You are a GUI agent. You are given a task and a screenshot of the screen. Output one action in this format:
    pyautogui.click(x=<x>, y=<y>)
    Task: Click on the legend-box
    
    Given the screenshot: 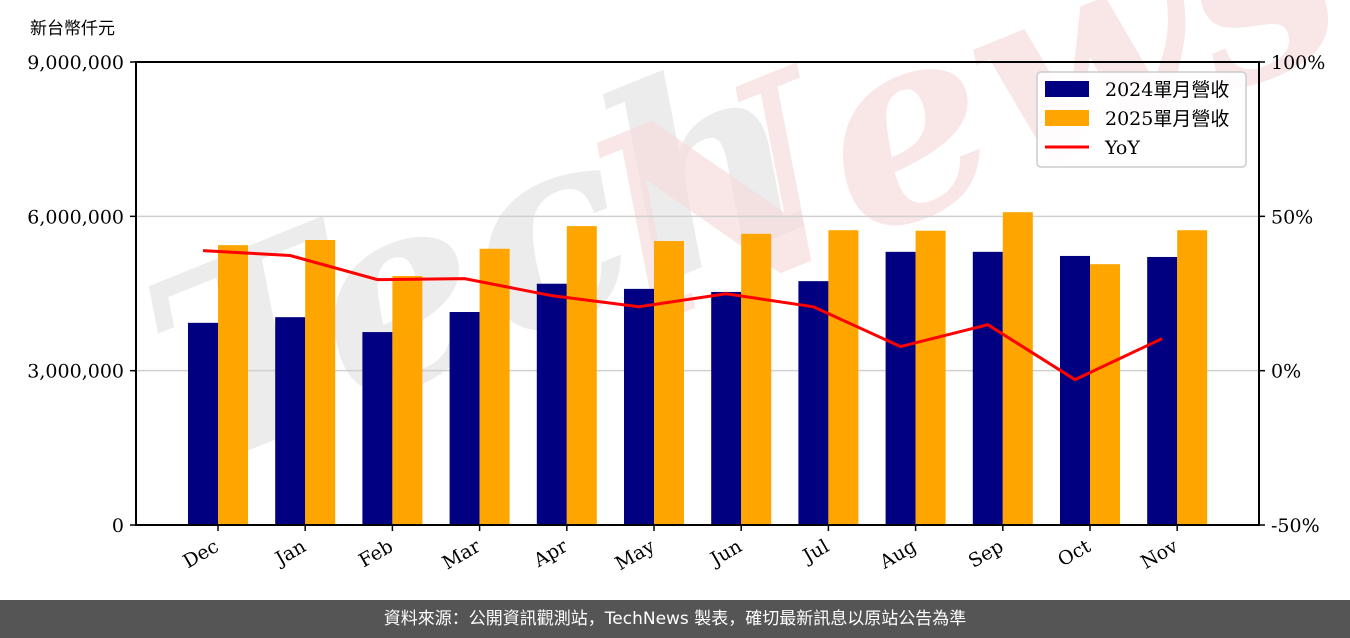 What is the action you would take?
    pyautogui.click(x=1141, y=119)
    